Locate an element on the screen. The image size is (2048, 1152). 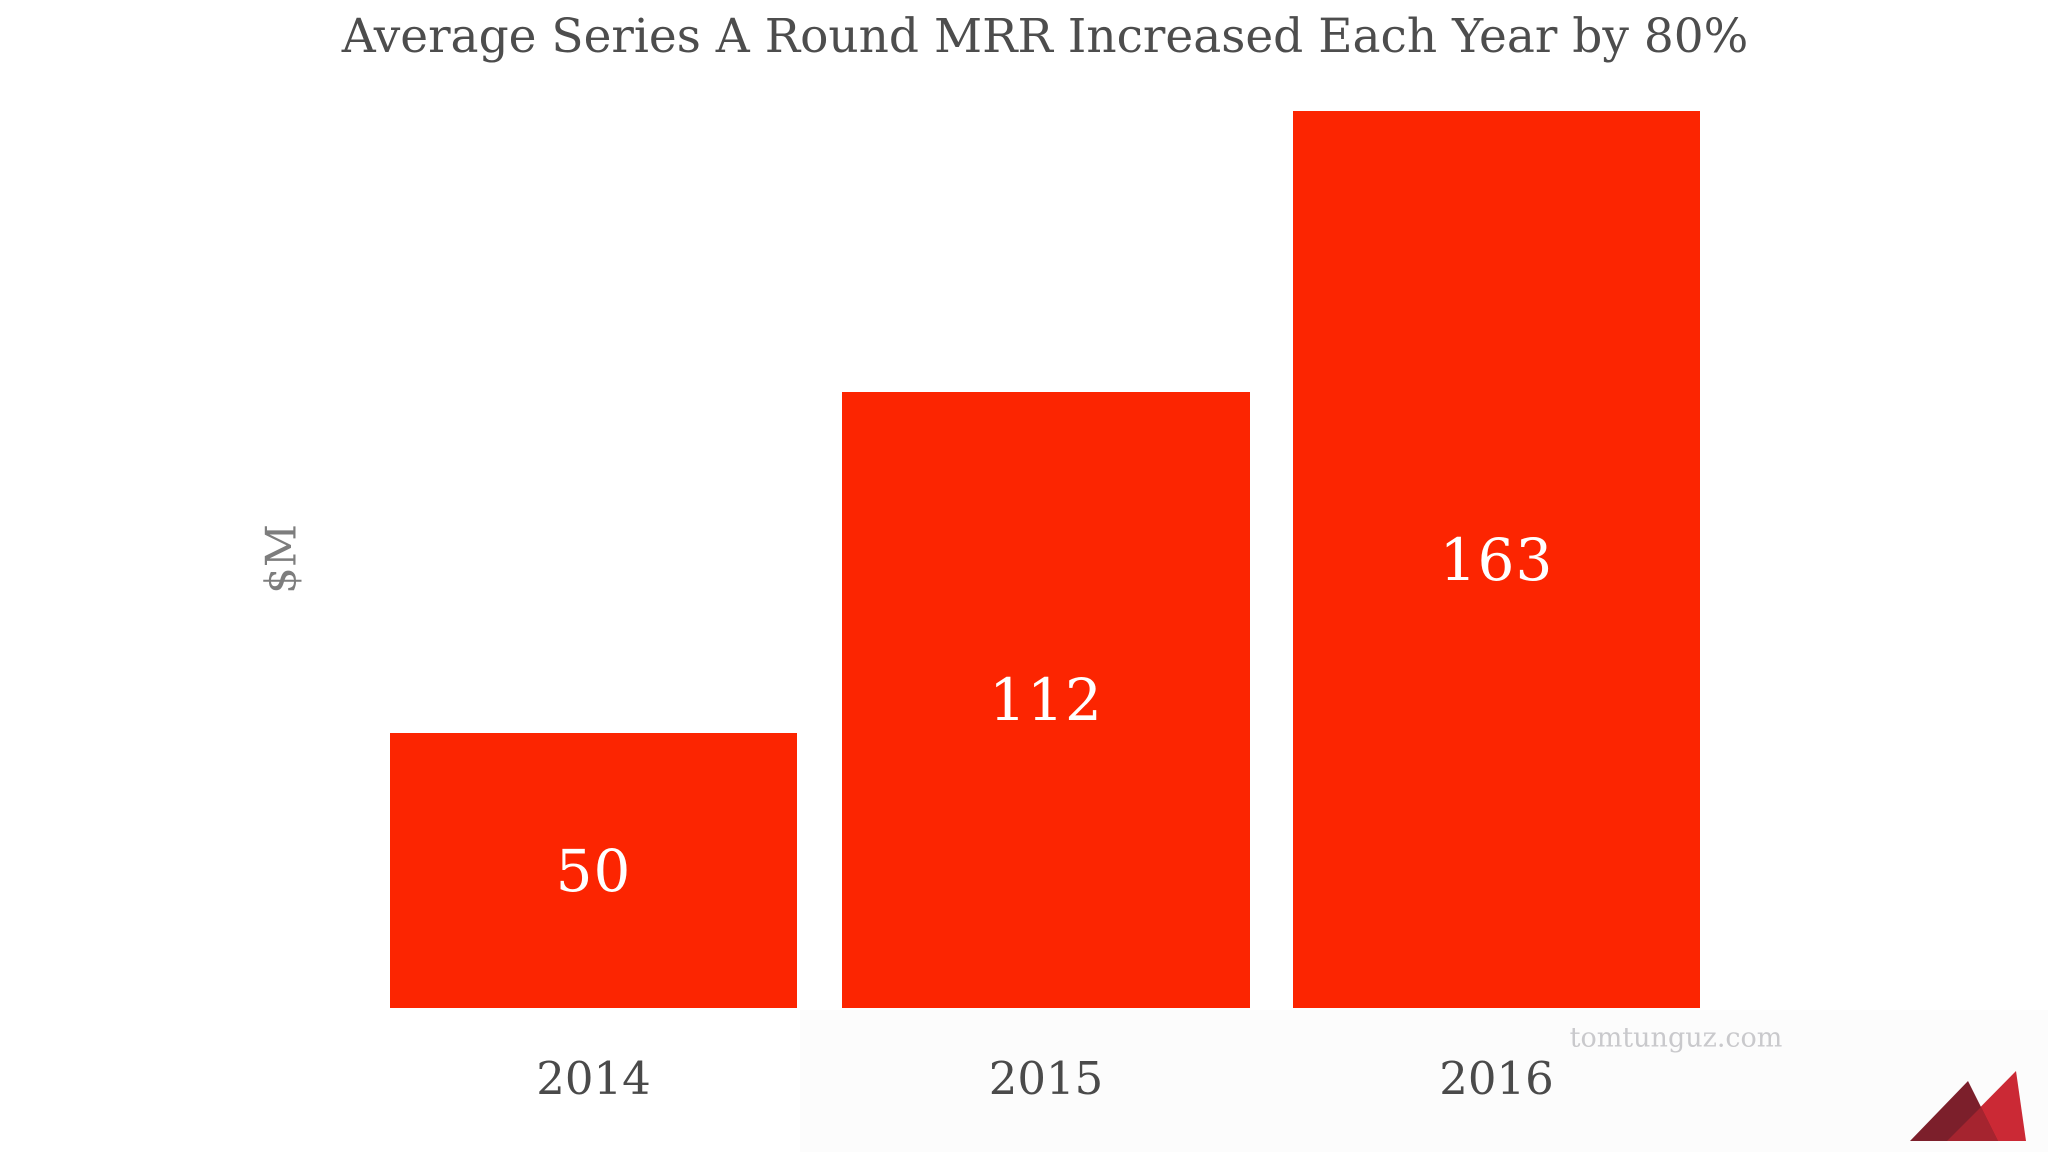
bar-value-label: 112 is located at coordinates (1046, 700).